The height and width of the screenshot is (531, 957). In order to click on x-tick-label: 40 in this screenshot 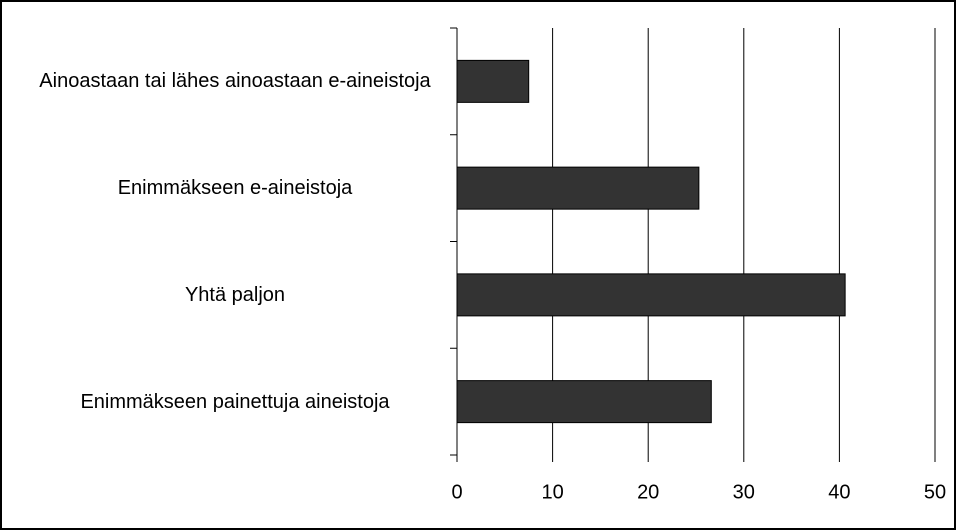, I will do `click(839, 492)`.